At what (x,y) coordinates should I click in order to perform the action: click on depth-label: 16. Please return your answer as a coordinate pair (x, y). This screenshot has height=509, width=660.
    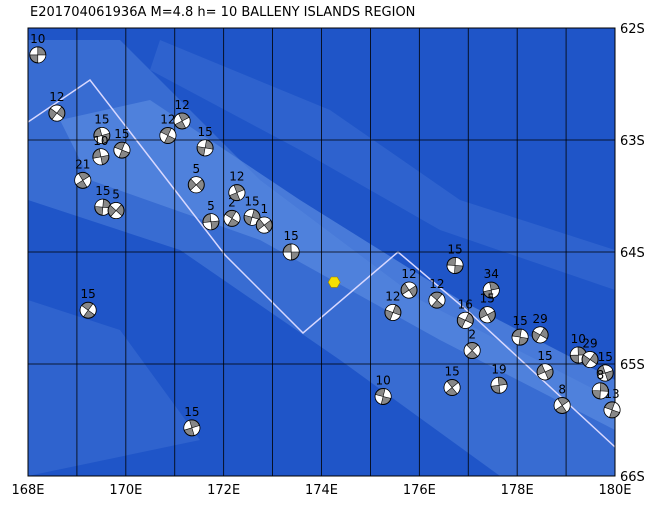
    Looking at the image, I should click on (465, 304).